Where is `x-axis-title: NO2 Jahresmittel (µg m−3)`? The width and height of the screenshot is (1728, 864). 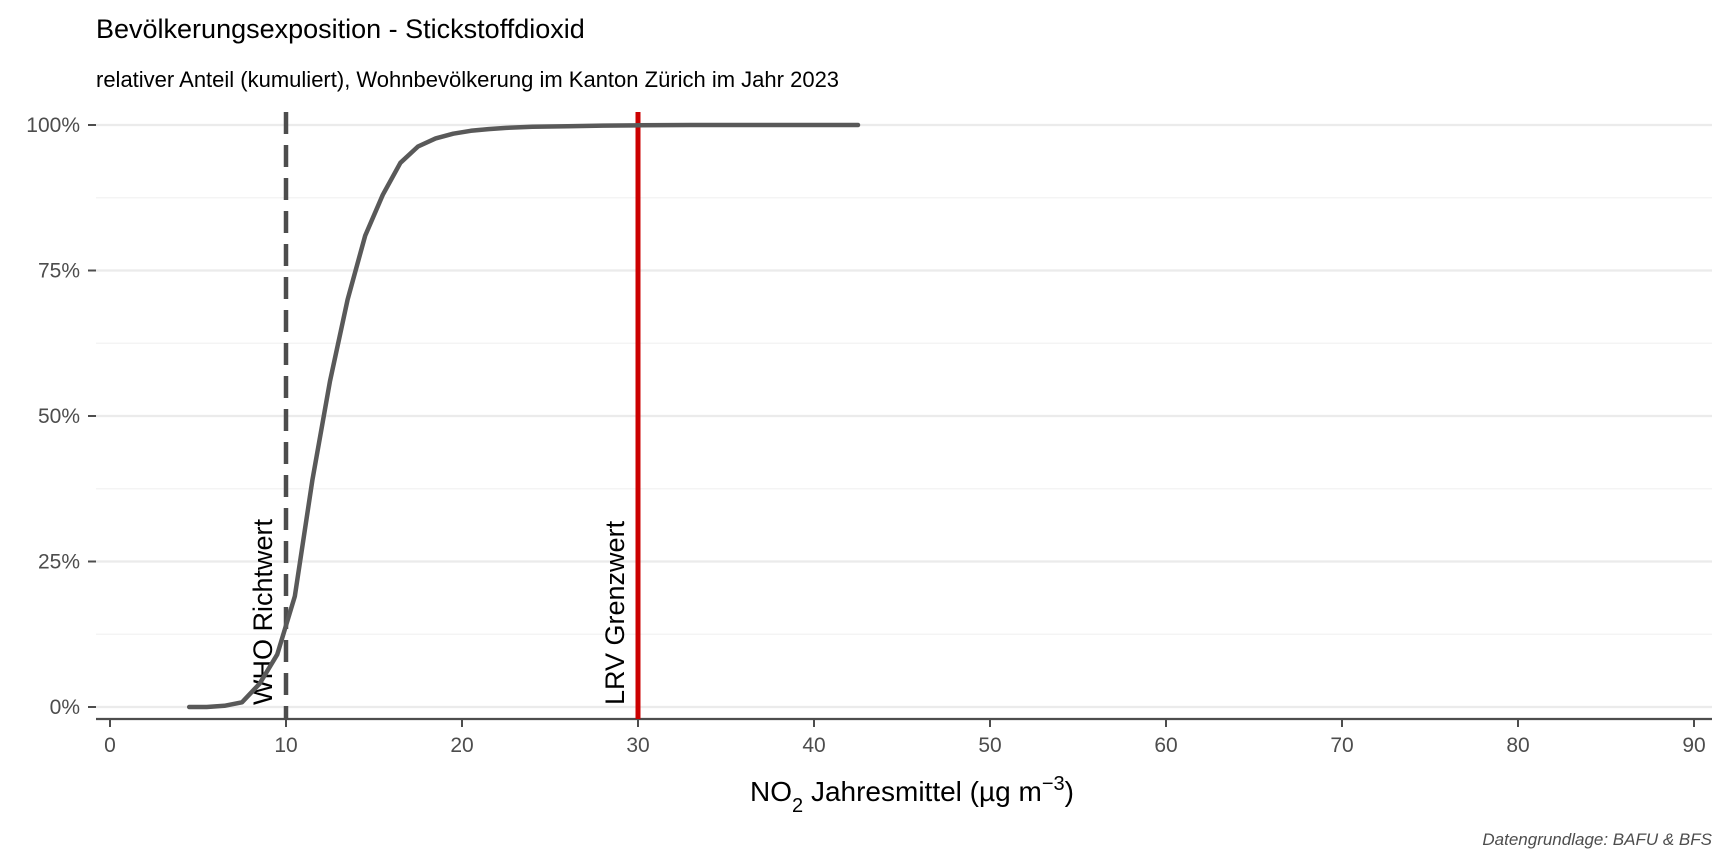 x-axis-title: NO2 Jahresmittel (µg m−3) is located at coordinates (912, 795).